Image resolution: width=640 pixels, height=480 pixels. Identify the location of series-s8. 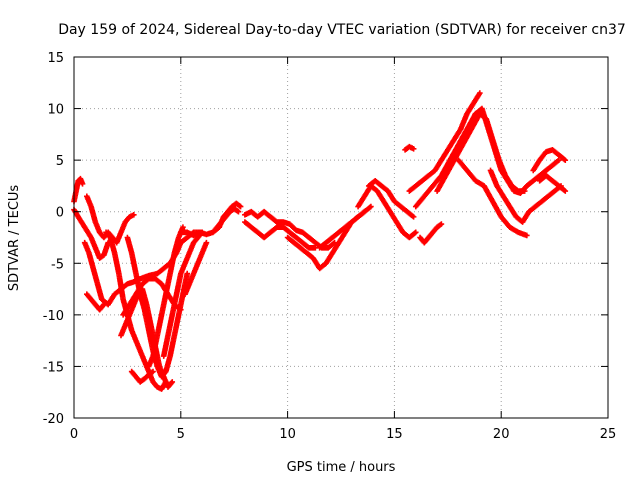
(157, 307).